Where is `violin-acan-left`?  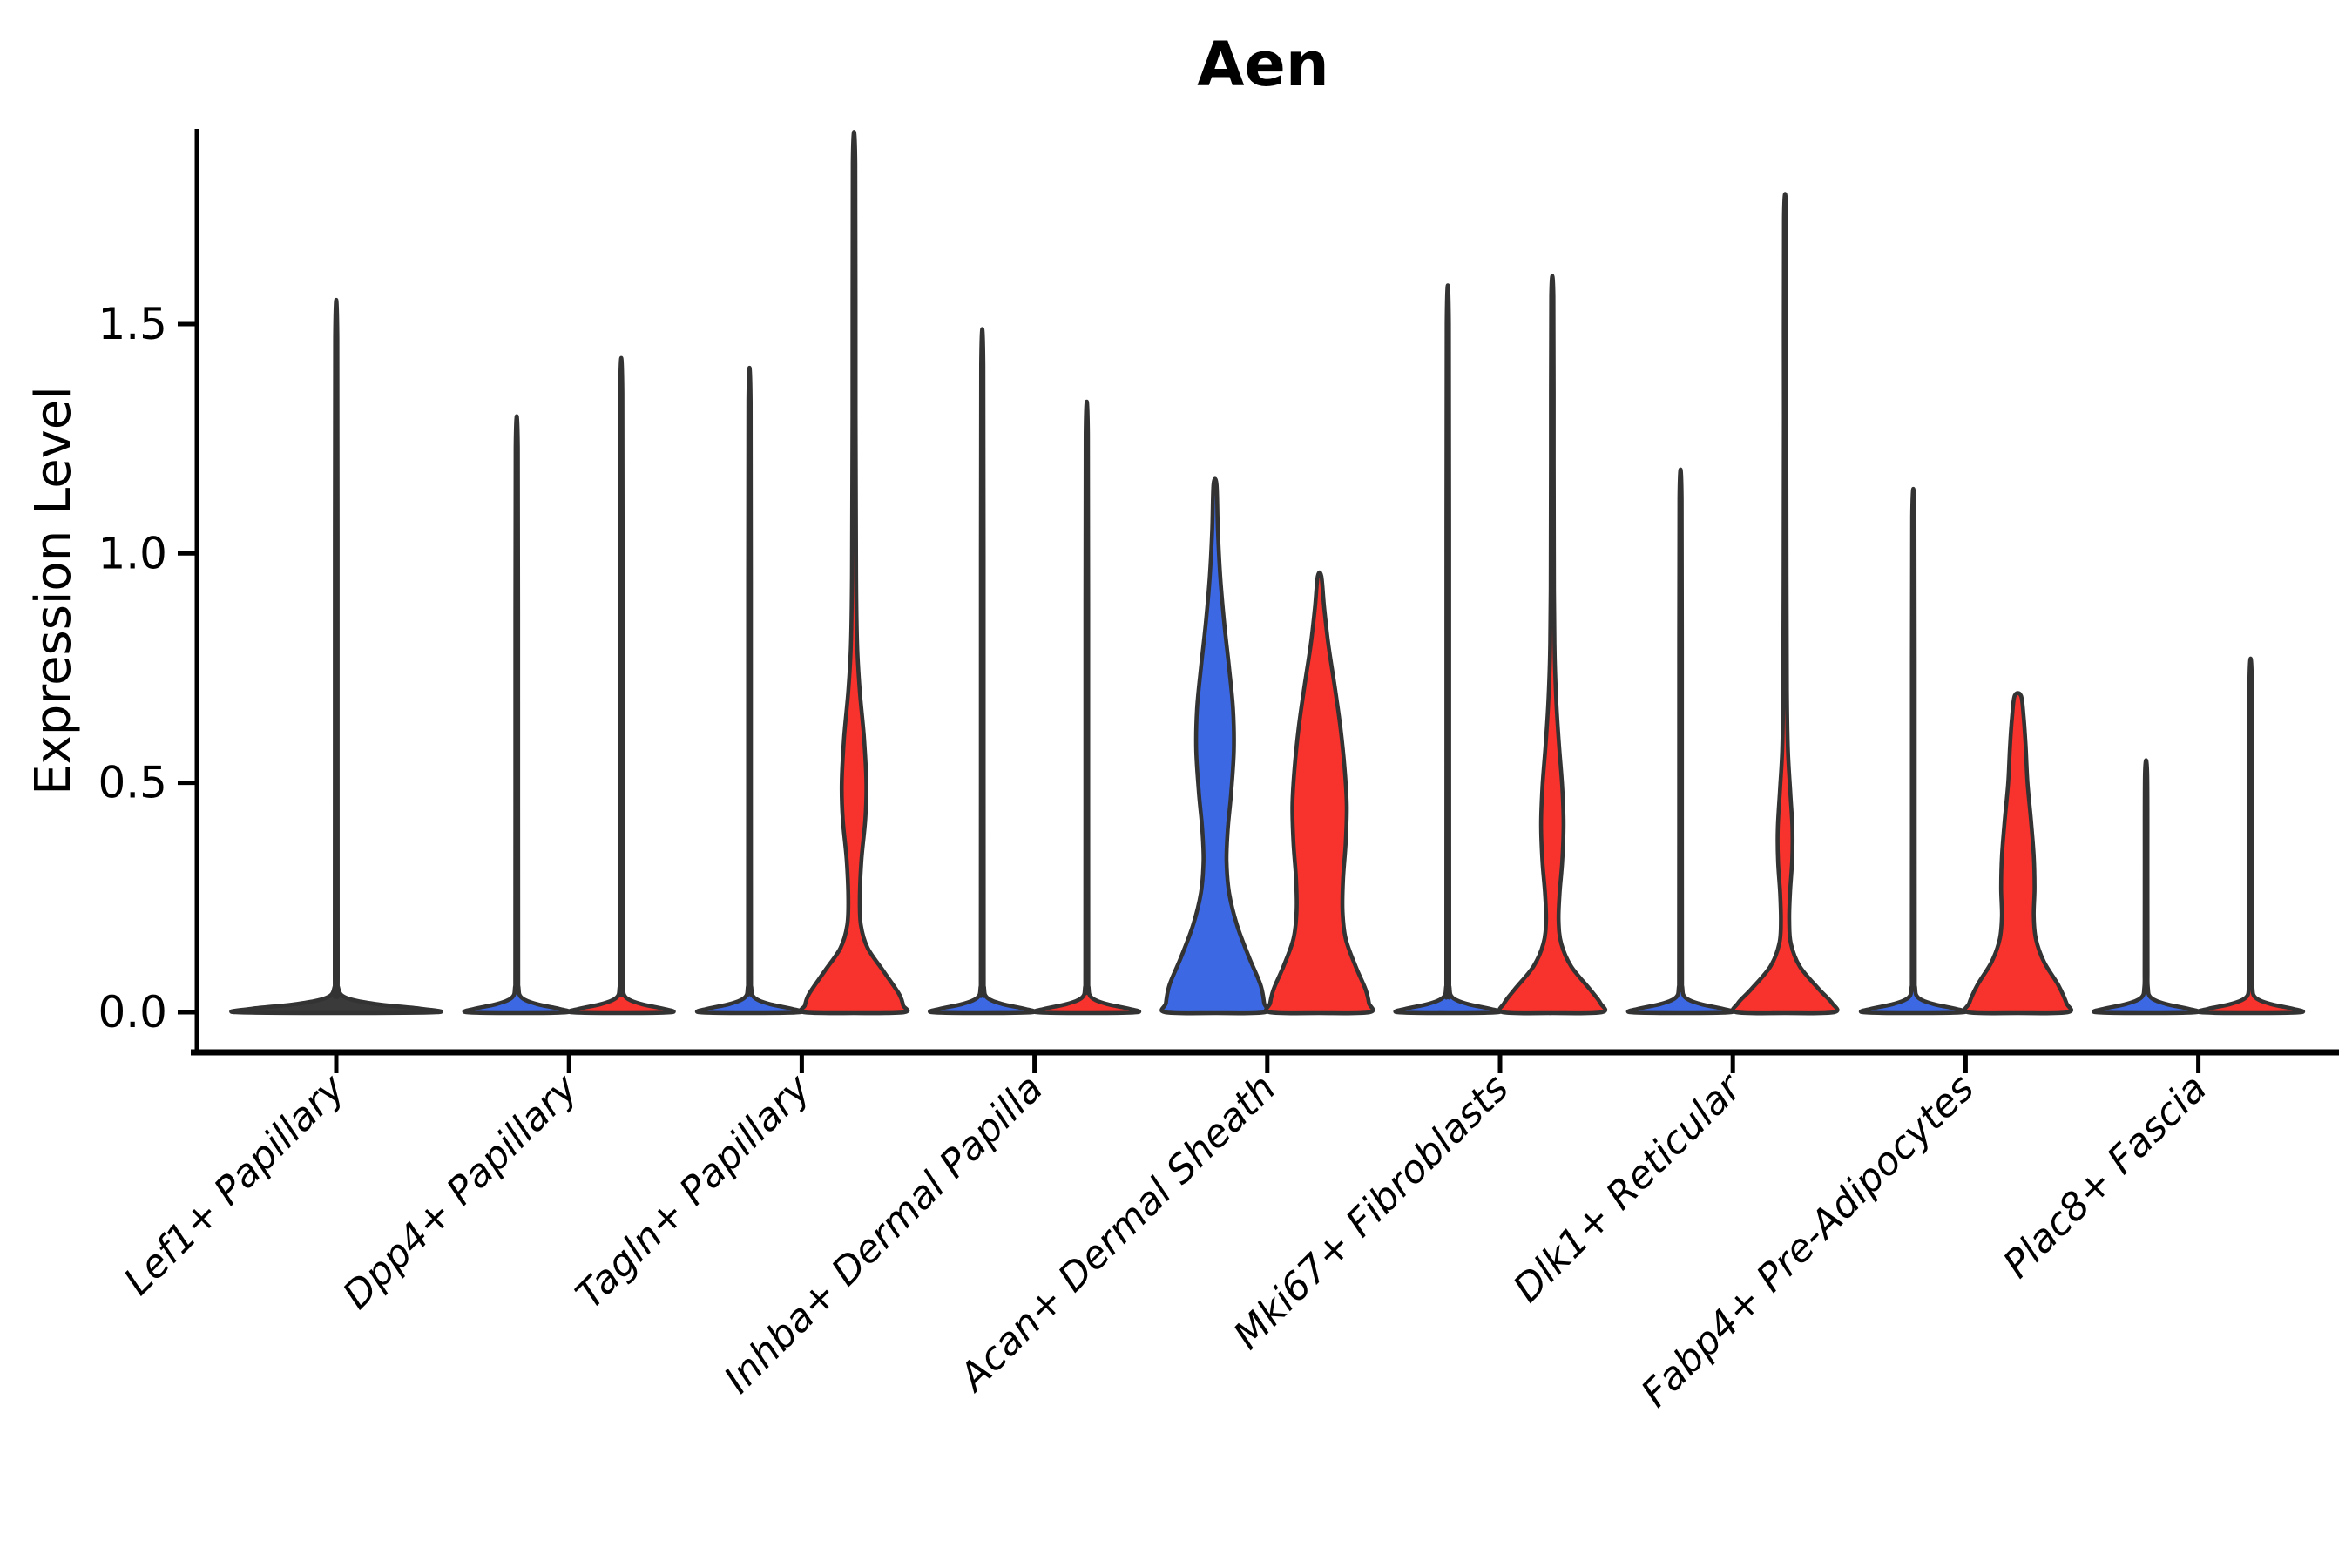 violin-acan-left is located at coordinates (1215, 746).